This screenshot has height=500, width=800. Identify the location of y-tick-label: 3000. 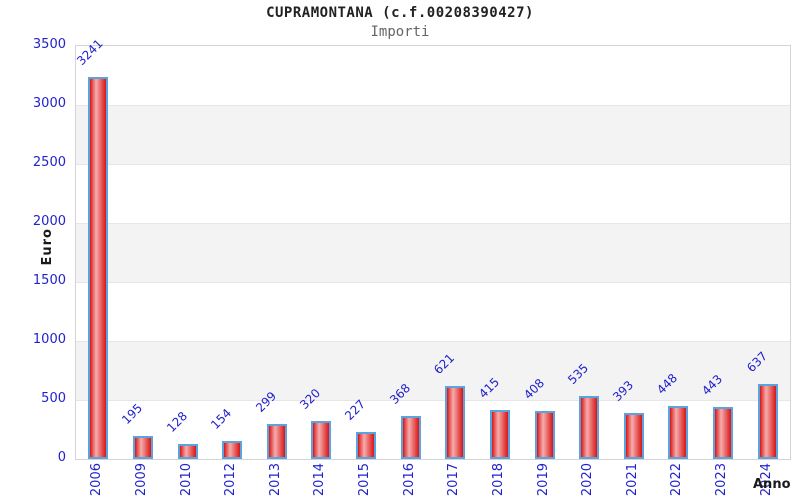
(49, 103).